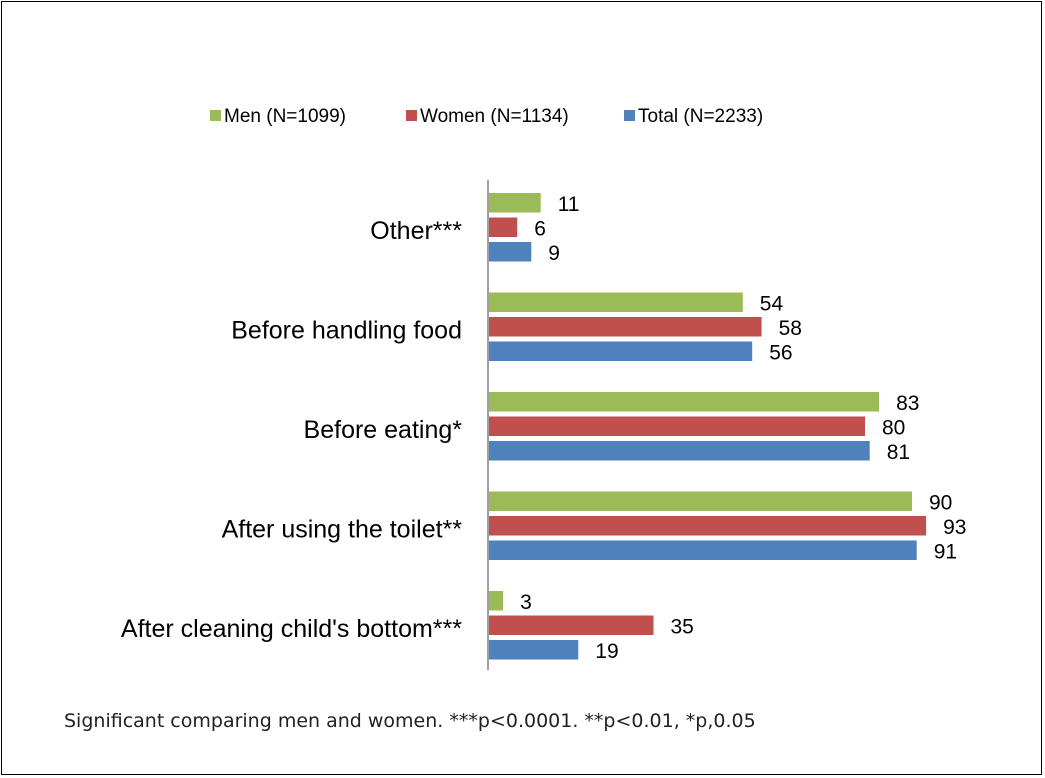  What do you see at coordinates (554, 253) in the screenshot?
I see `value-label-total-n-2233-other: 9` at bounding box center [554, 253].